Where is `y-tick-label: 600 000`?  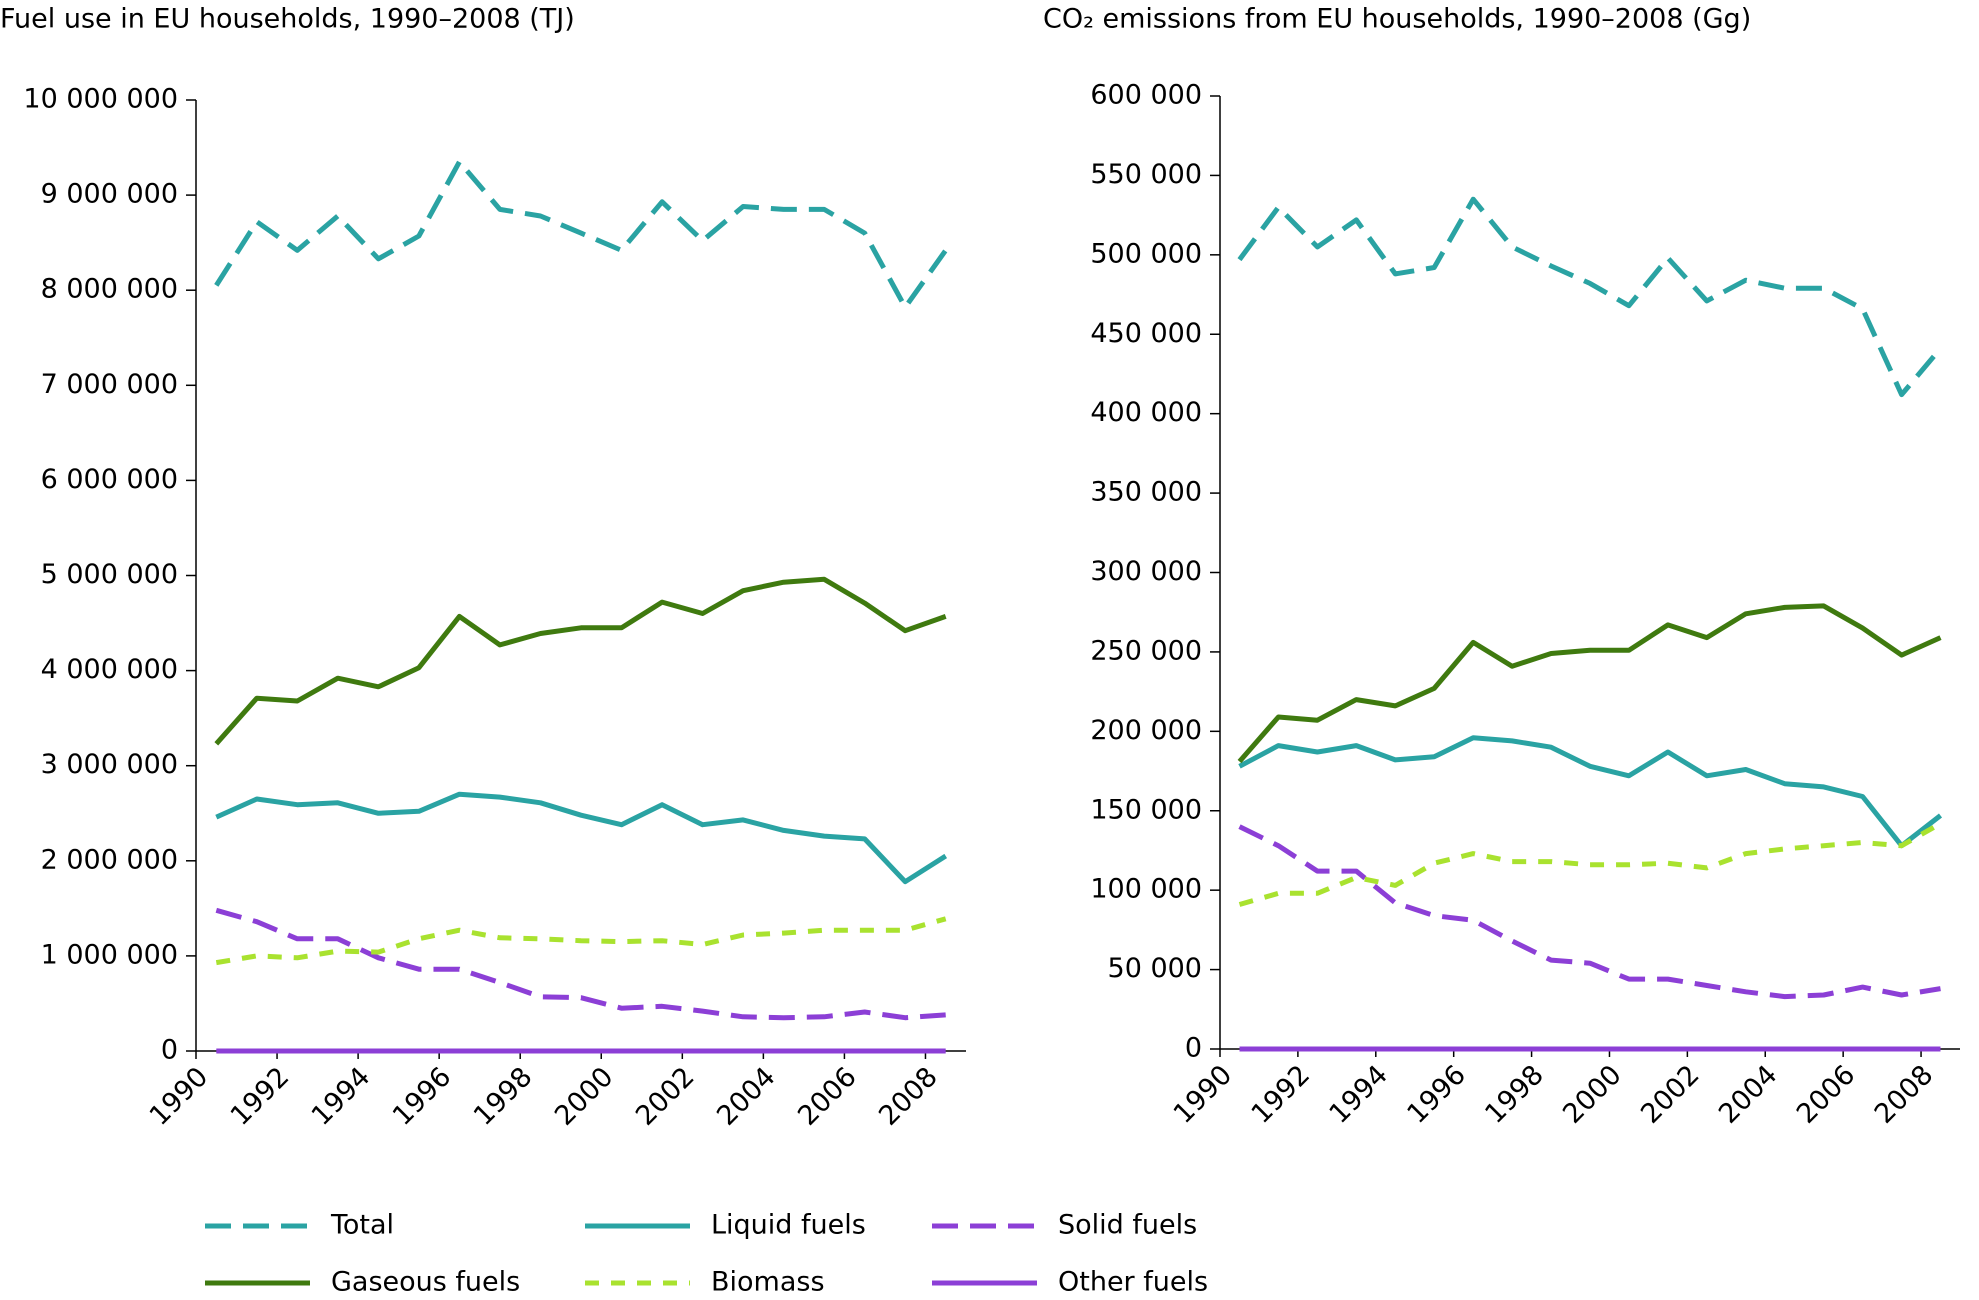 y-tick-label: 600 000 is located at coordinates (1146, 95).